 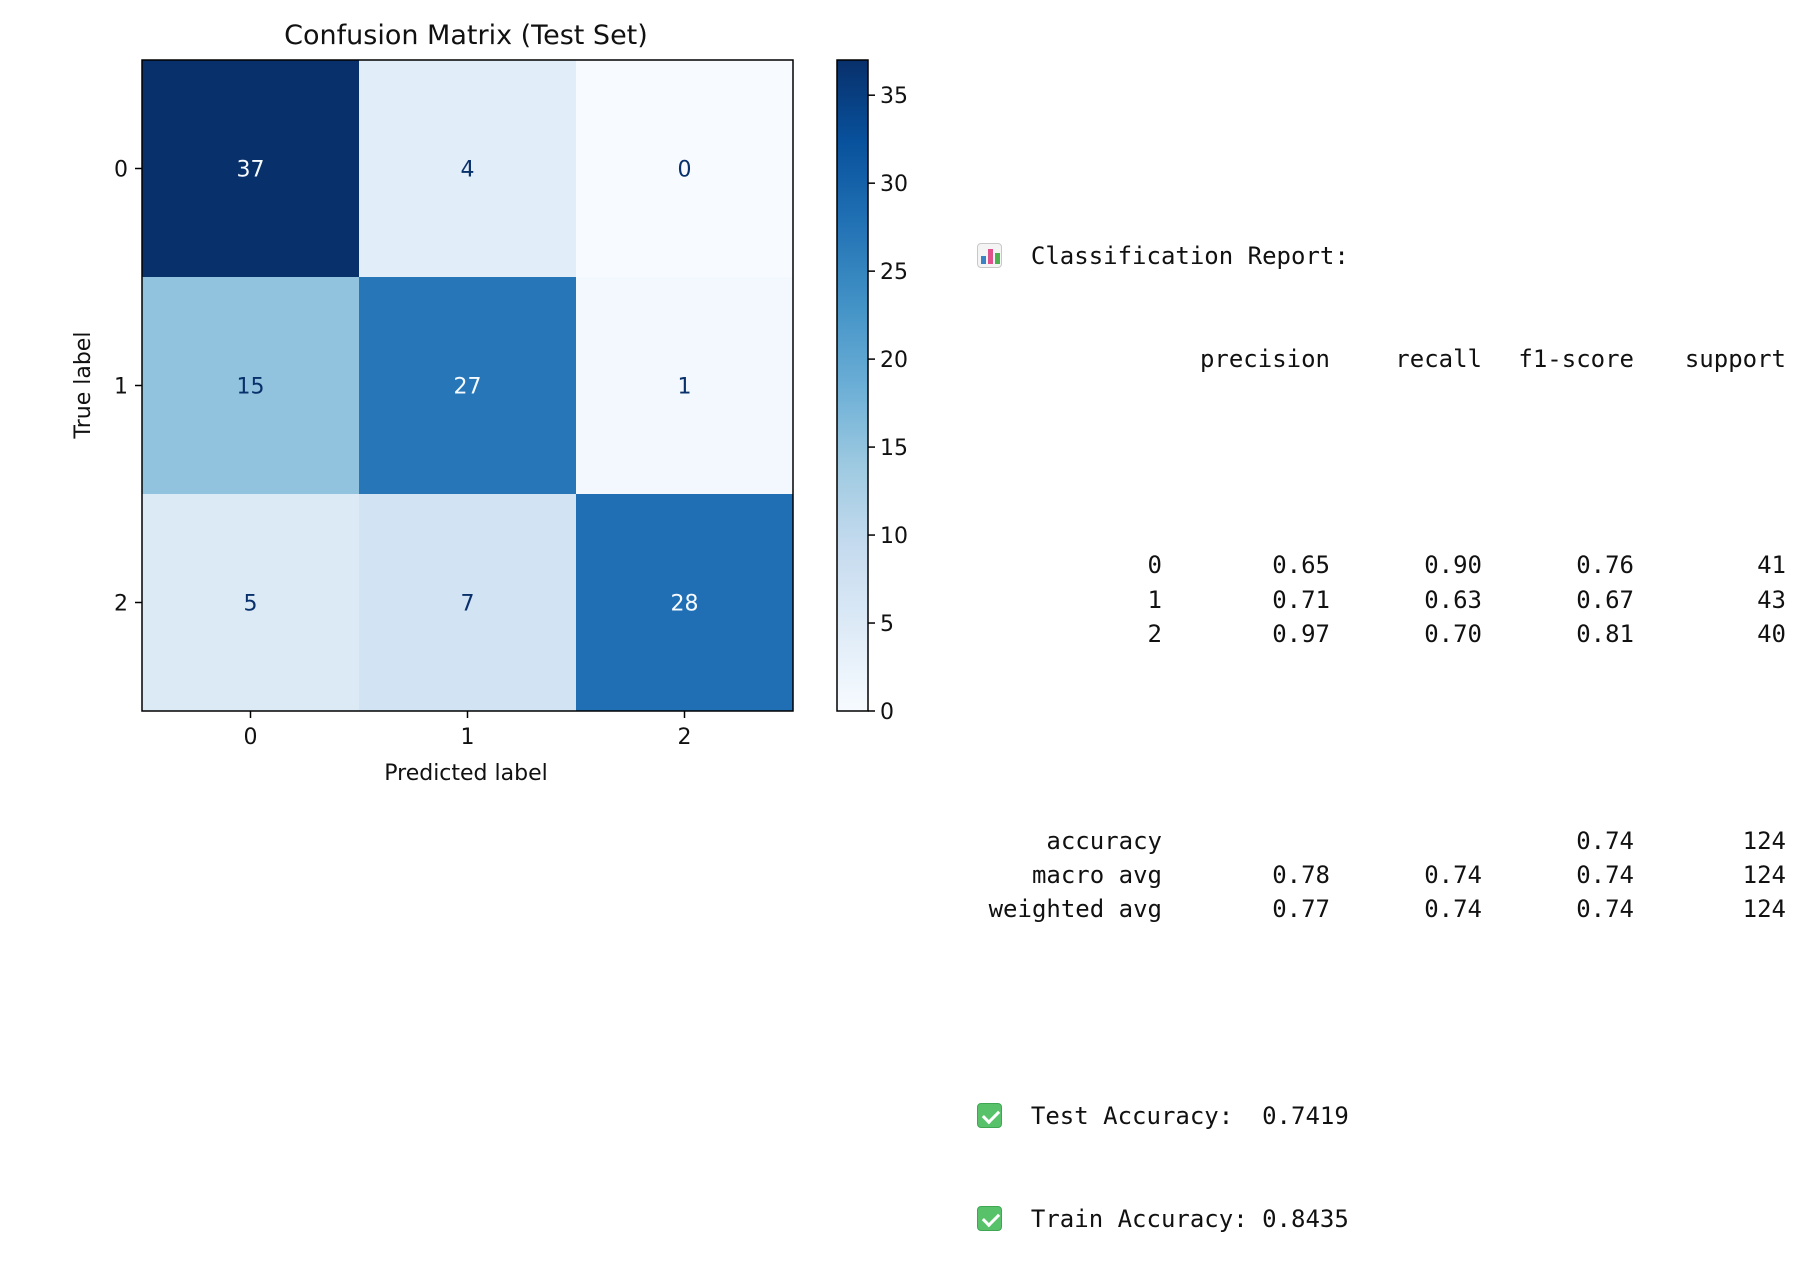 I want to click on cell-value-label: 1, so click(x=685, y=387).